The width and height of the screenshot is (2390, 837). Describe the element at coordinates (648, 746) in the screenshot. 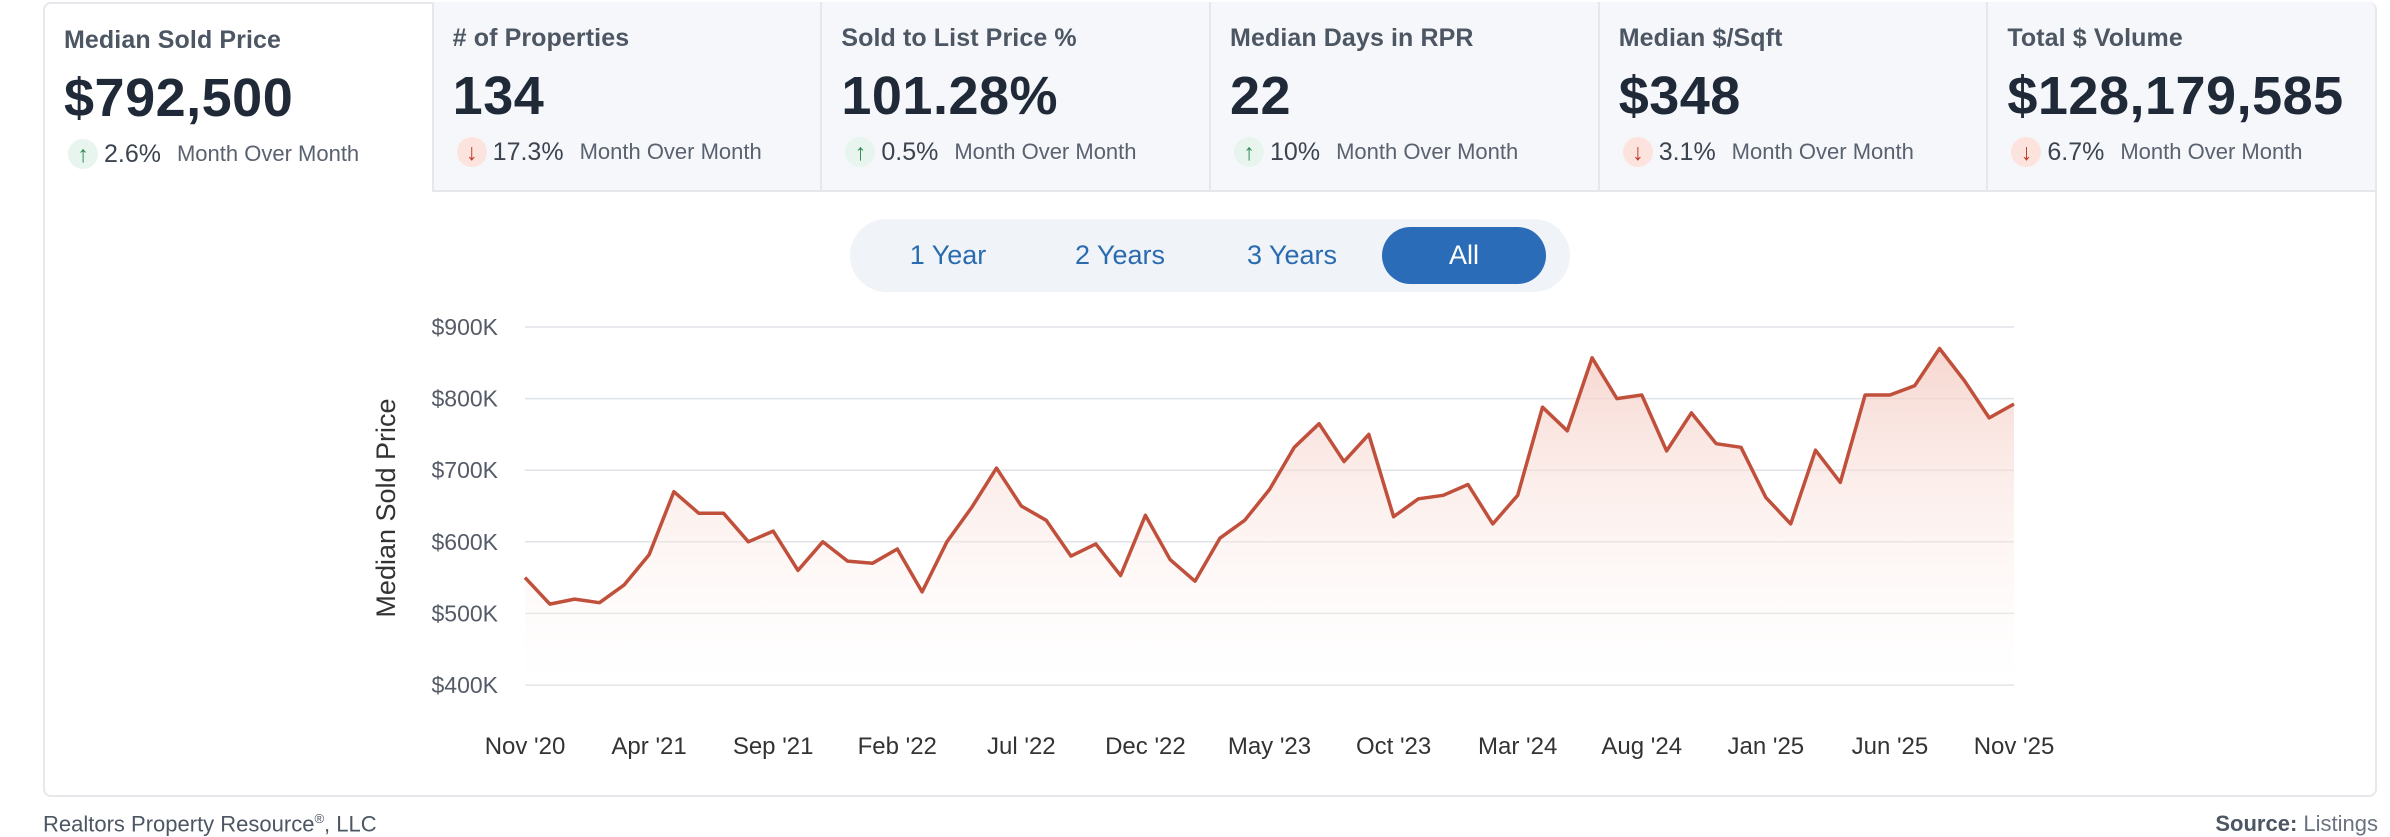

I see `x-tick-label: Apr '21` at that location.